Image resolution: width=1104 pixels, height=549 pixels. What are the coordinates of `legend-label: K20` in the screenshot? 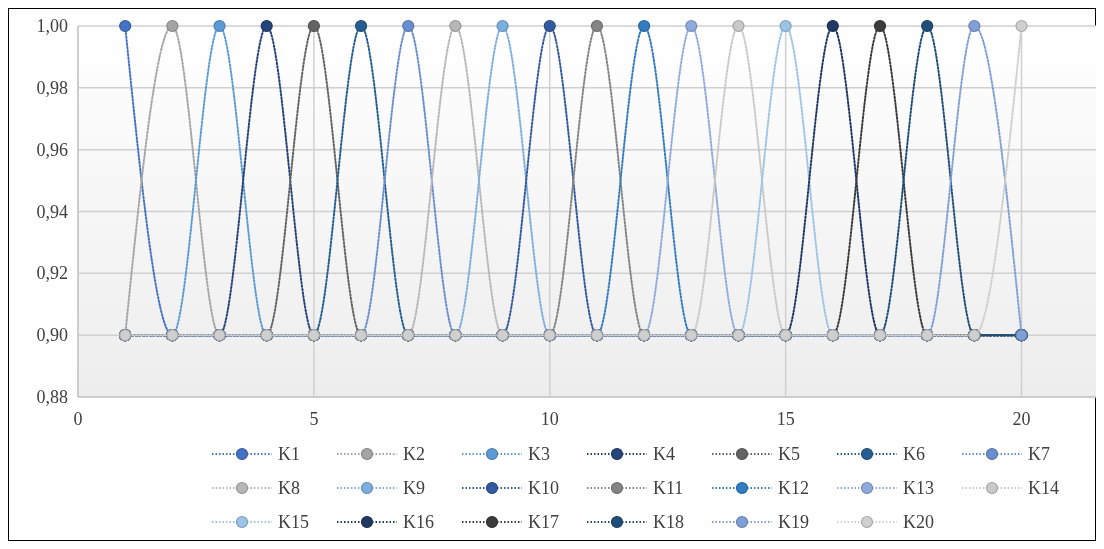 It's located at (918, 522).